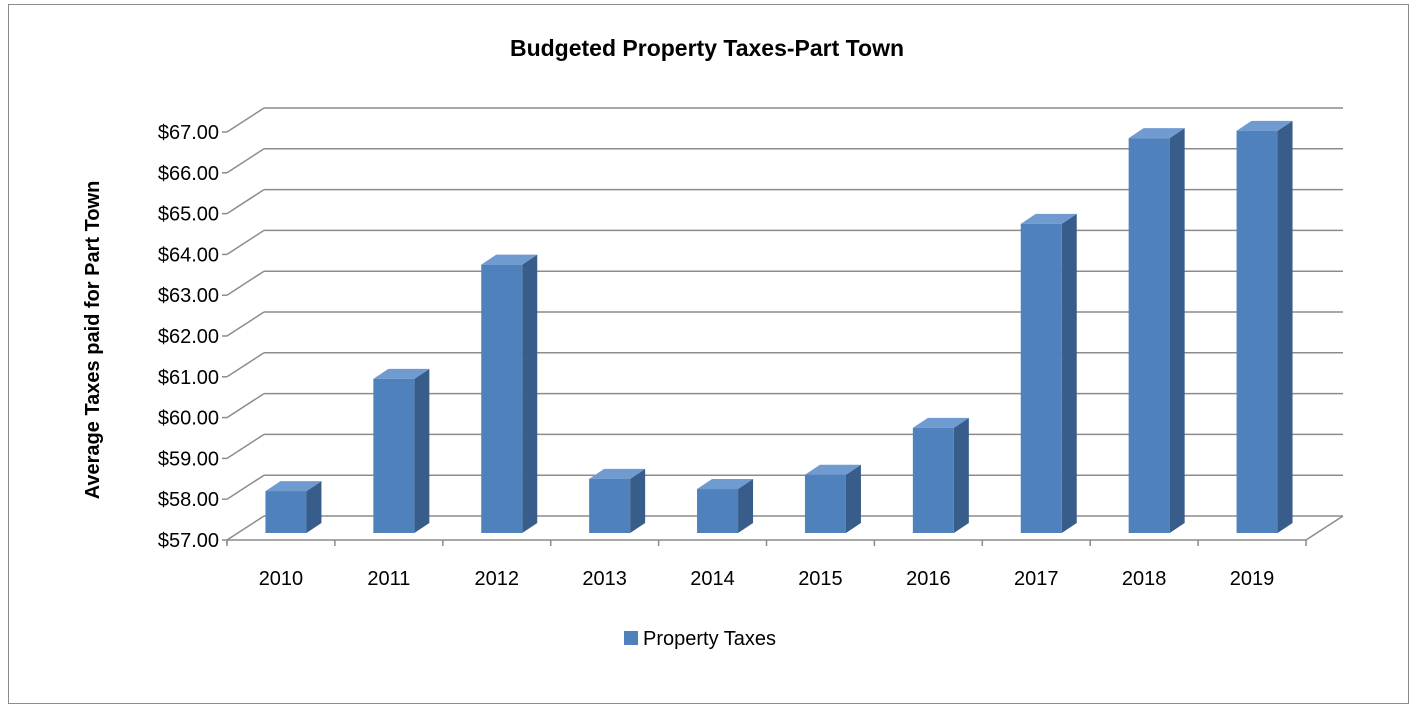 The image size is (1413, 704). I want to click on y-tick-label: $63.00, so click(188, 296).